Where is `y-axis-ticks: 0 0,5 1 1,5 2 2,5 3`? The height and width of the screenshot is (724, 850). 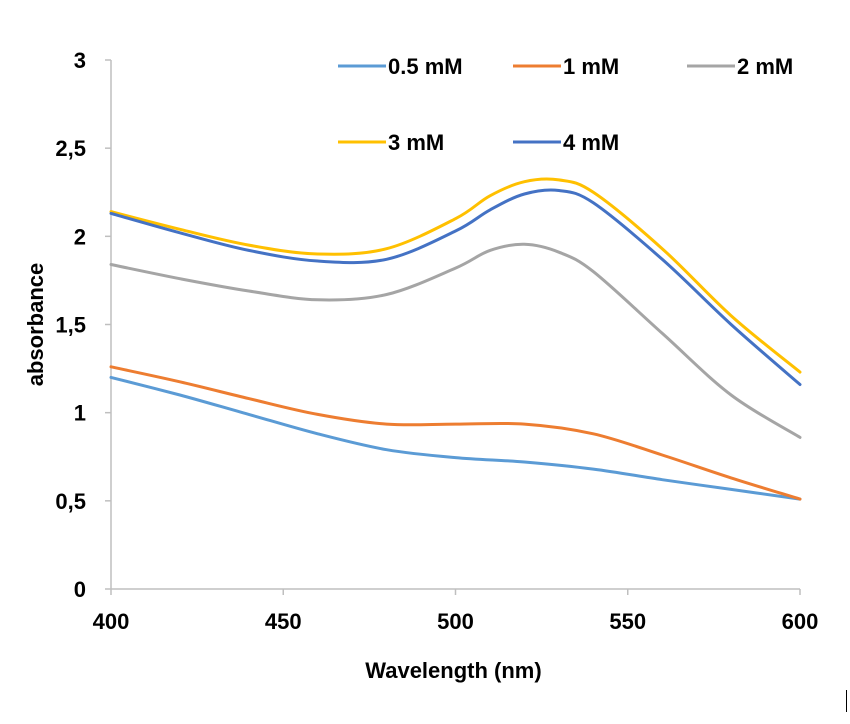
y-axis-ticks: 0 0,5 1 1,5 2 2,5 3 is located at coordinates (83, 325).